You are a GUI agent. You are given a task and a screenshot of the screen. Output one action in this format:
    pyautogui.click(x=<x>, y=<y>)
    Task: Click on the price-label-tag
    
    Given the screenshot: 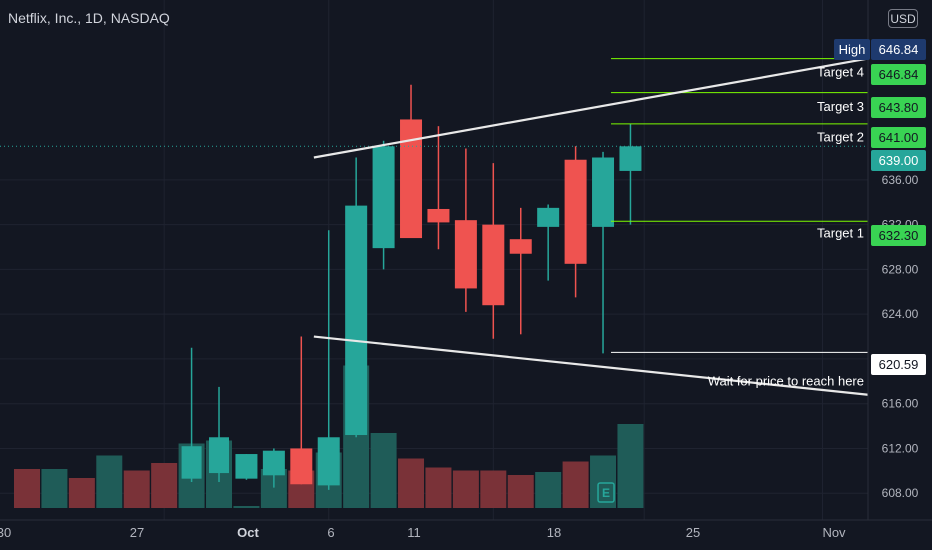 What is the action you would take?
    pyautogui.click(x=852, y=49)
    